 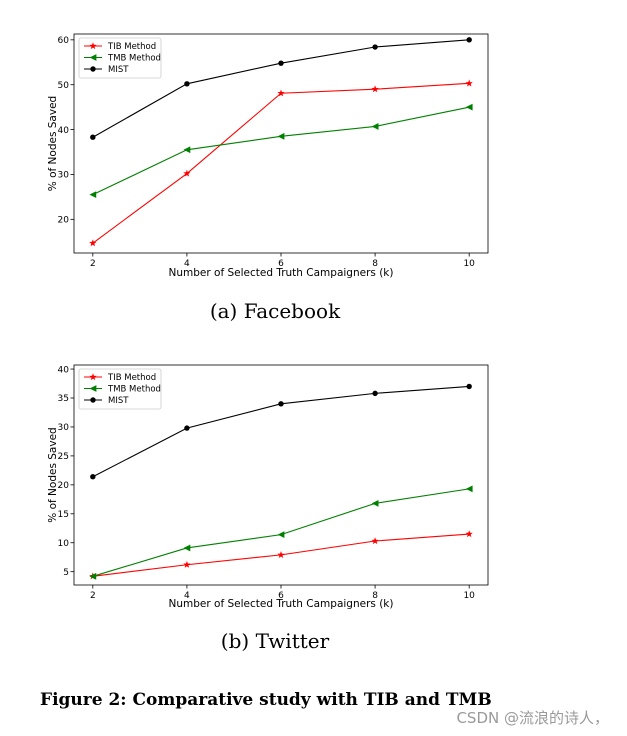 I want to click on y-tick-label: 35, so click(x=63, y=399).